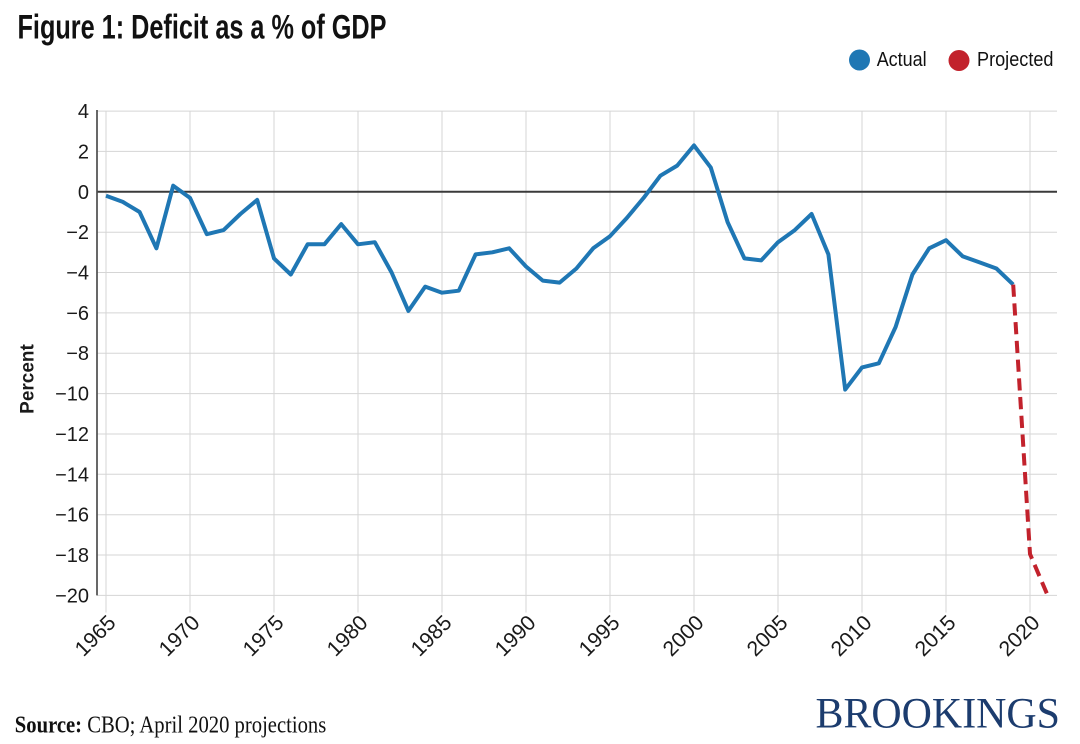 The height and width of the screenshot is (744, 1080). I want to click on svg-text: −6, so click(77, 314).